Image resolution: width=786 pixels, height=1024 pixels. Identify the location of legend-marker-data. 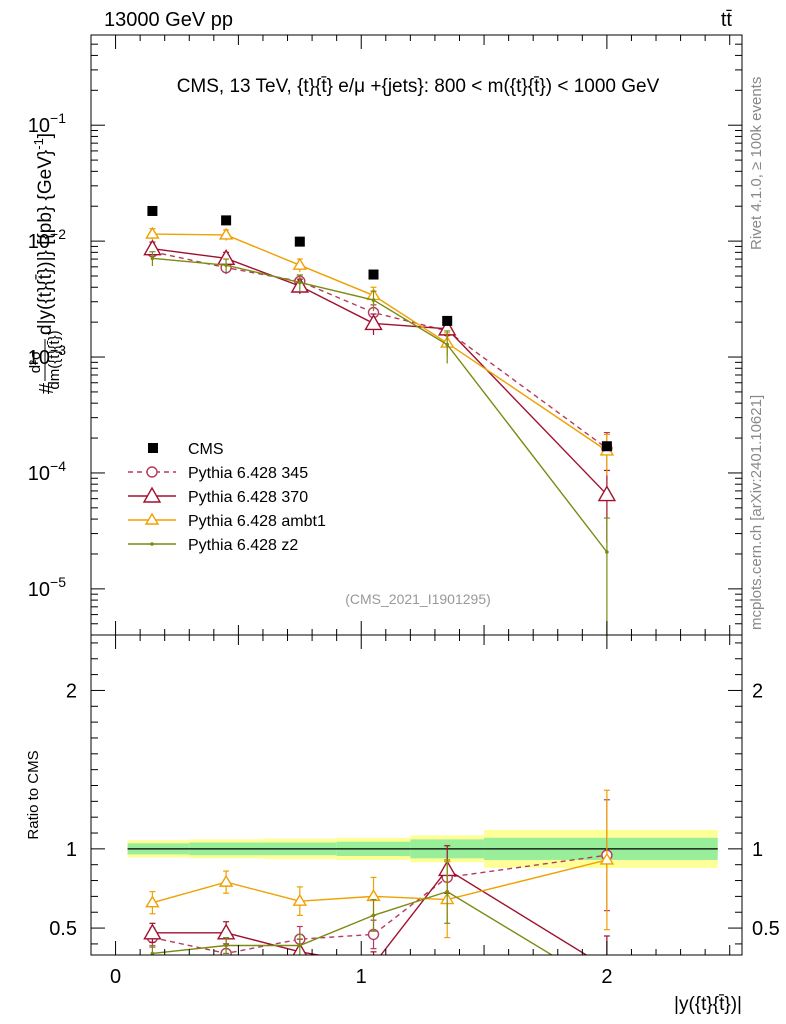
(153, 448).